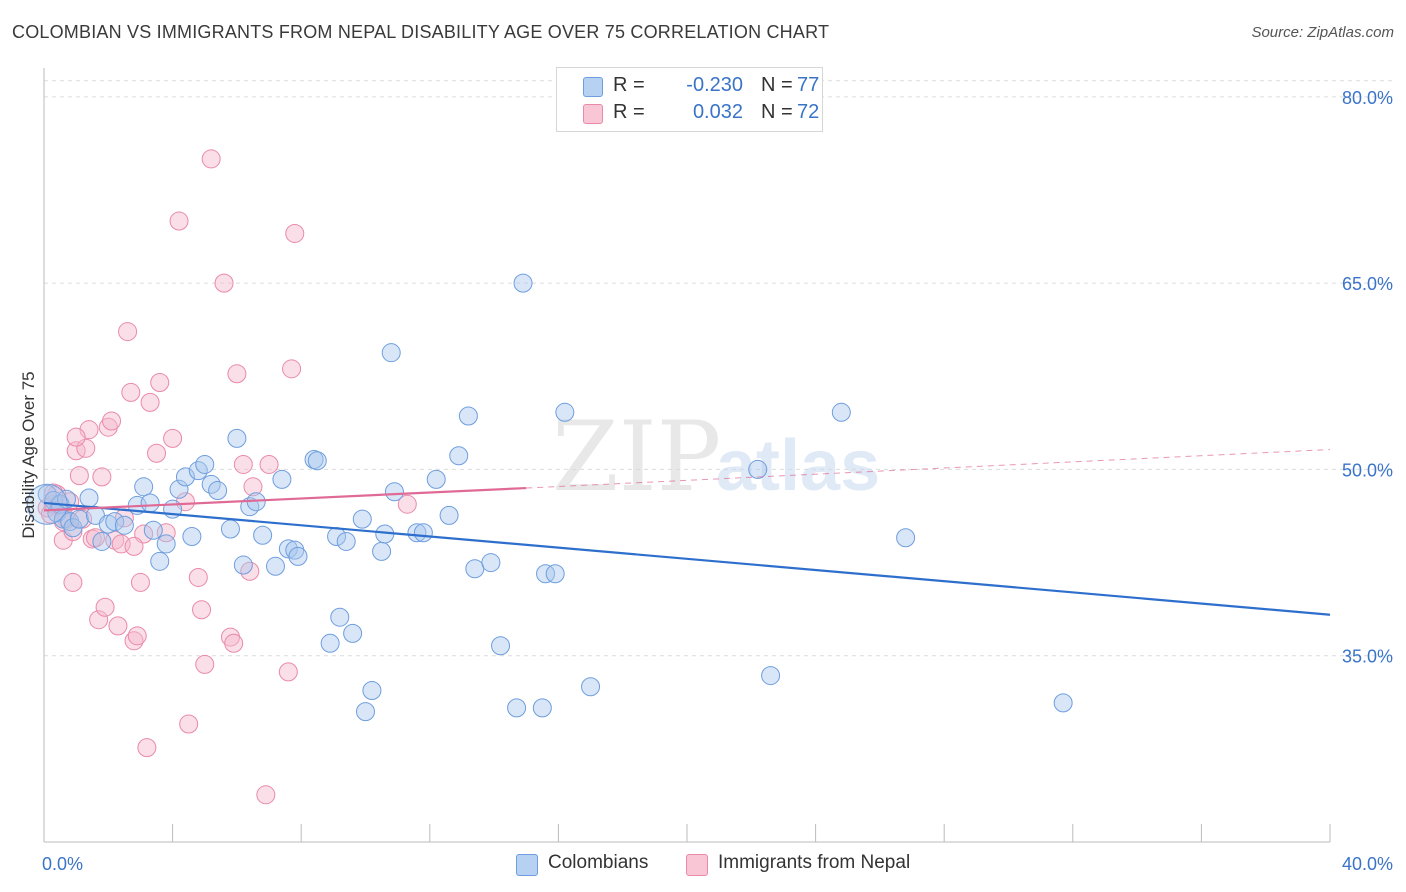 The image size is (1406, 892). What do you see at coordinates (636, 457) in the screenshot?
I see `watermark-zip: ZIP` at bounding box center [636, 457].